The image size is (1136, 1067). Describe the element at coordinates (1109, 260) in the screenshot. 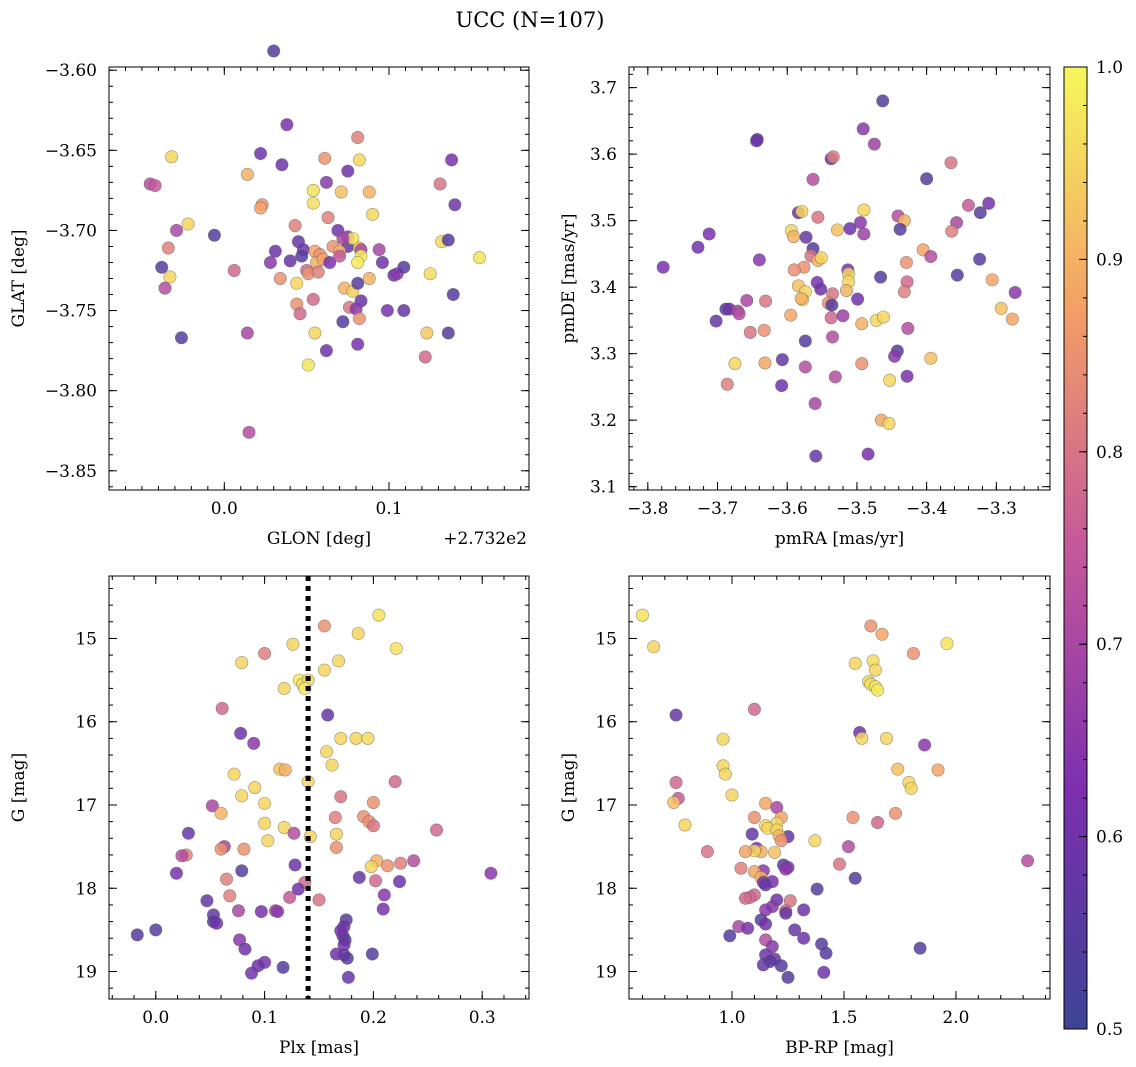

I see `colorbar-tick-label: 0.9` at that location.